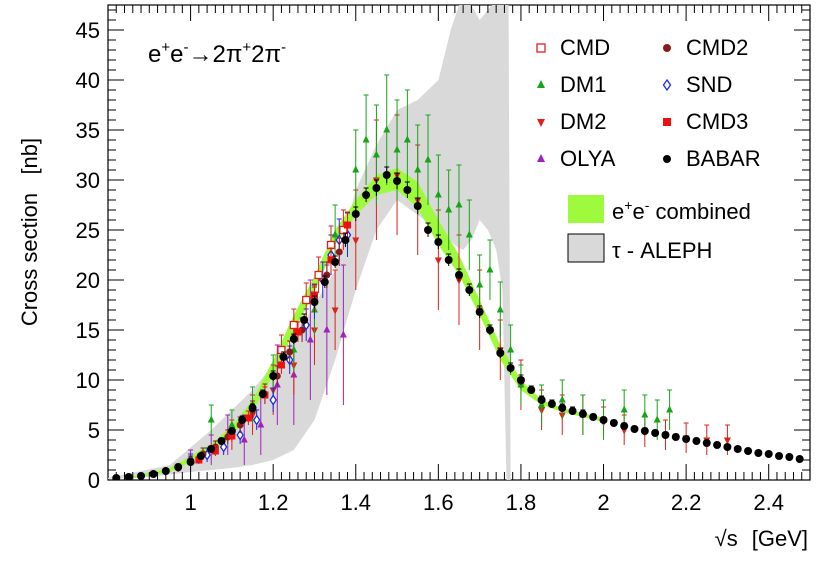 The width and height of the screenshot is (830, 563). Describe the element at coordinates (88, 380) in the screenshot. I see `y-tick-label: 10` at that location.